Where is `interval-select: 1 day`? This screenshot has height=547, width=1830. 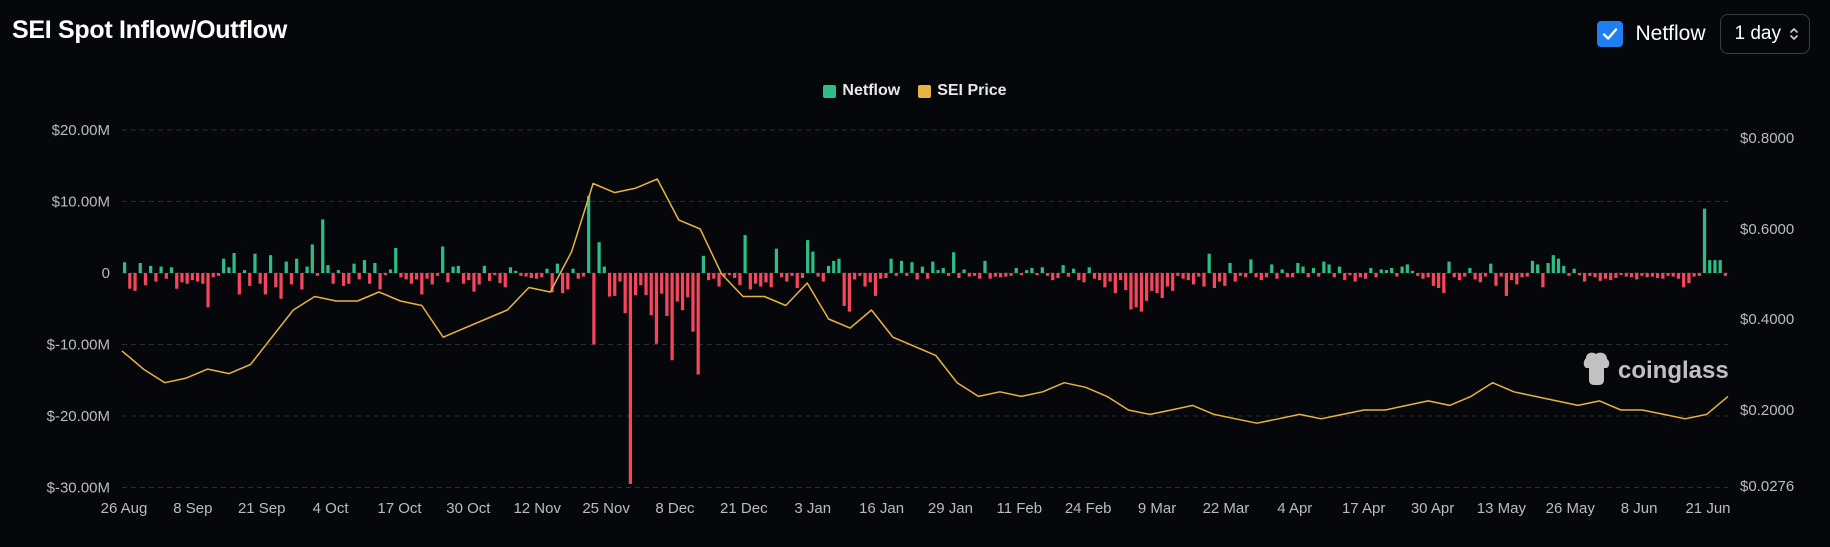
interval-select: 1 day is located at coordinates (1764, 34).